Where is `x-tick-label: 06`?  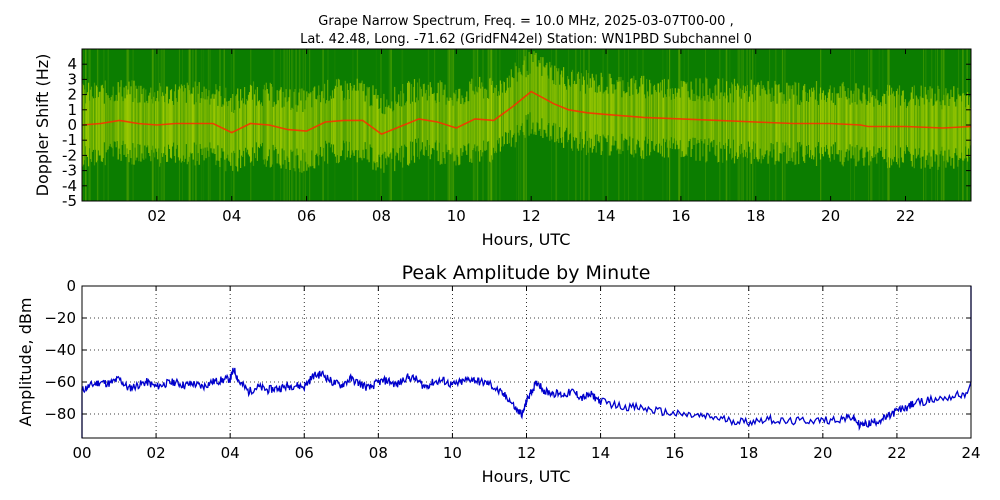 x-tick-label: 06 is located at coordinates (304, 453).